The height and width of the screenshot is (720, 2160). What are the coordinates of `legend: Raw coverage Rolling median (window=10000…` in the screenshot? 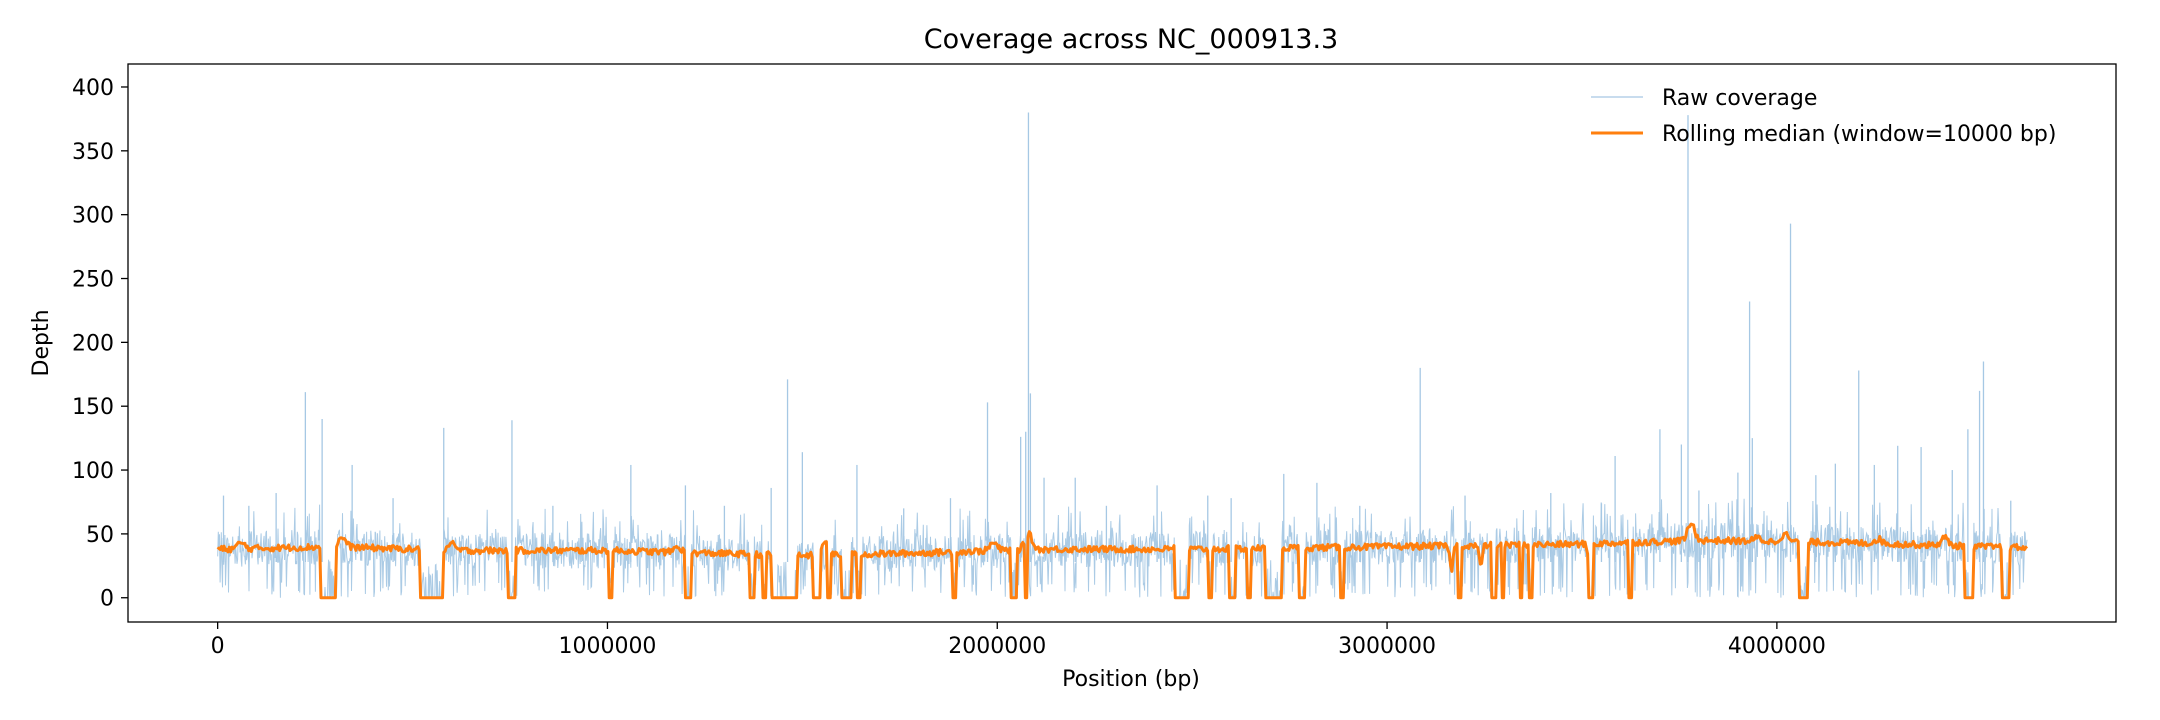 It's located at (1823, 116).